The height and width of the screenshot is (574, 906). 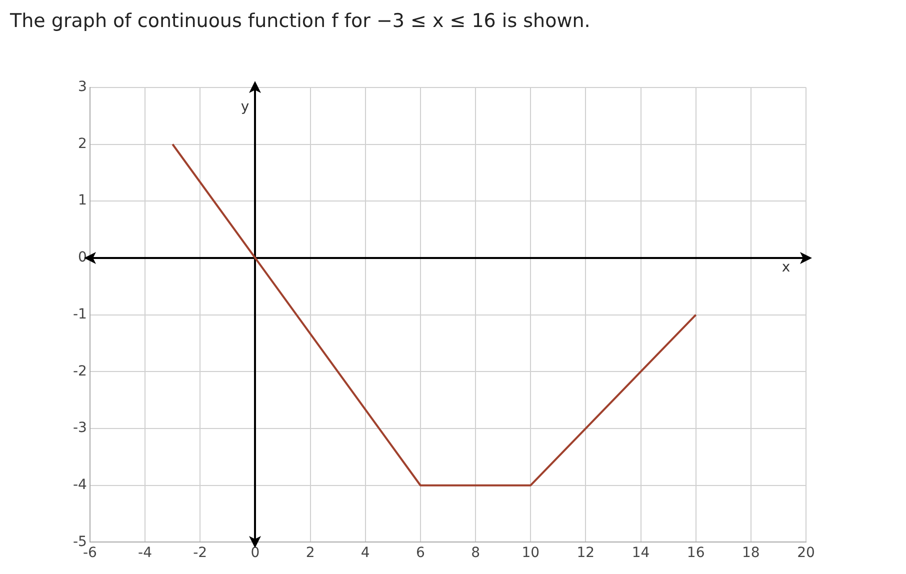 I want to click on y-tick-label: 1, so click(x=82, y=200).